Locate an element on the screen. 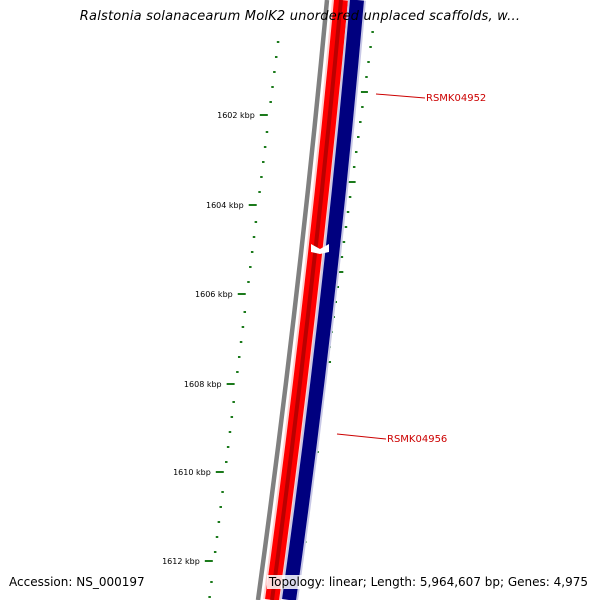  ruler-label: 1604 kbp is located at coordinates (225, 205).